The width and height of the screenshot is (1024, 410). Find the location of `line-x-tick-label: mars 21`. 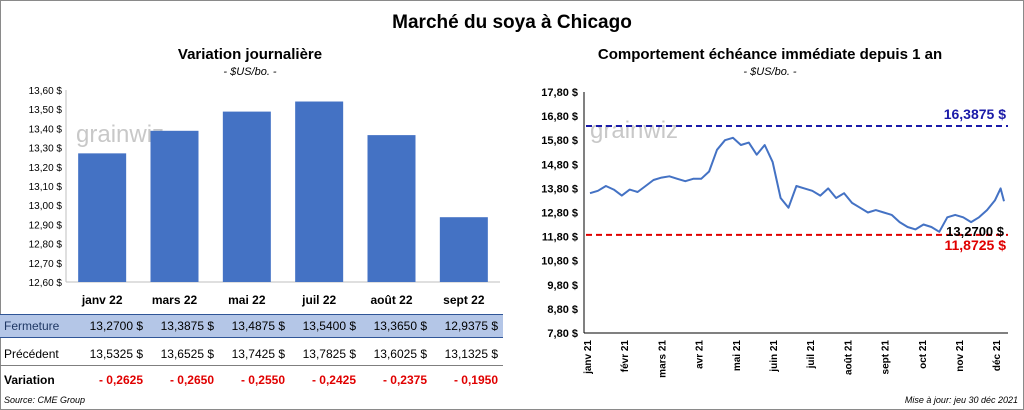

line-x-tick-label: mars 21 is located at coordinates (662, 359).